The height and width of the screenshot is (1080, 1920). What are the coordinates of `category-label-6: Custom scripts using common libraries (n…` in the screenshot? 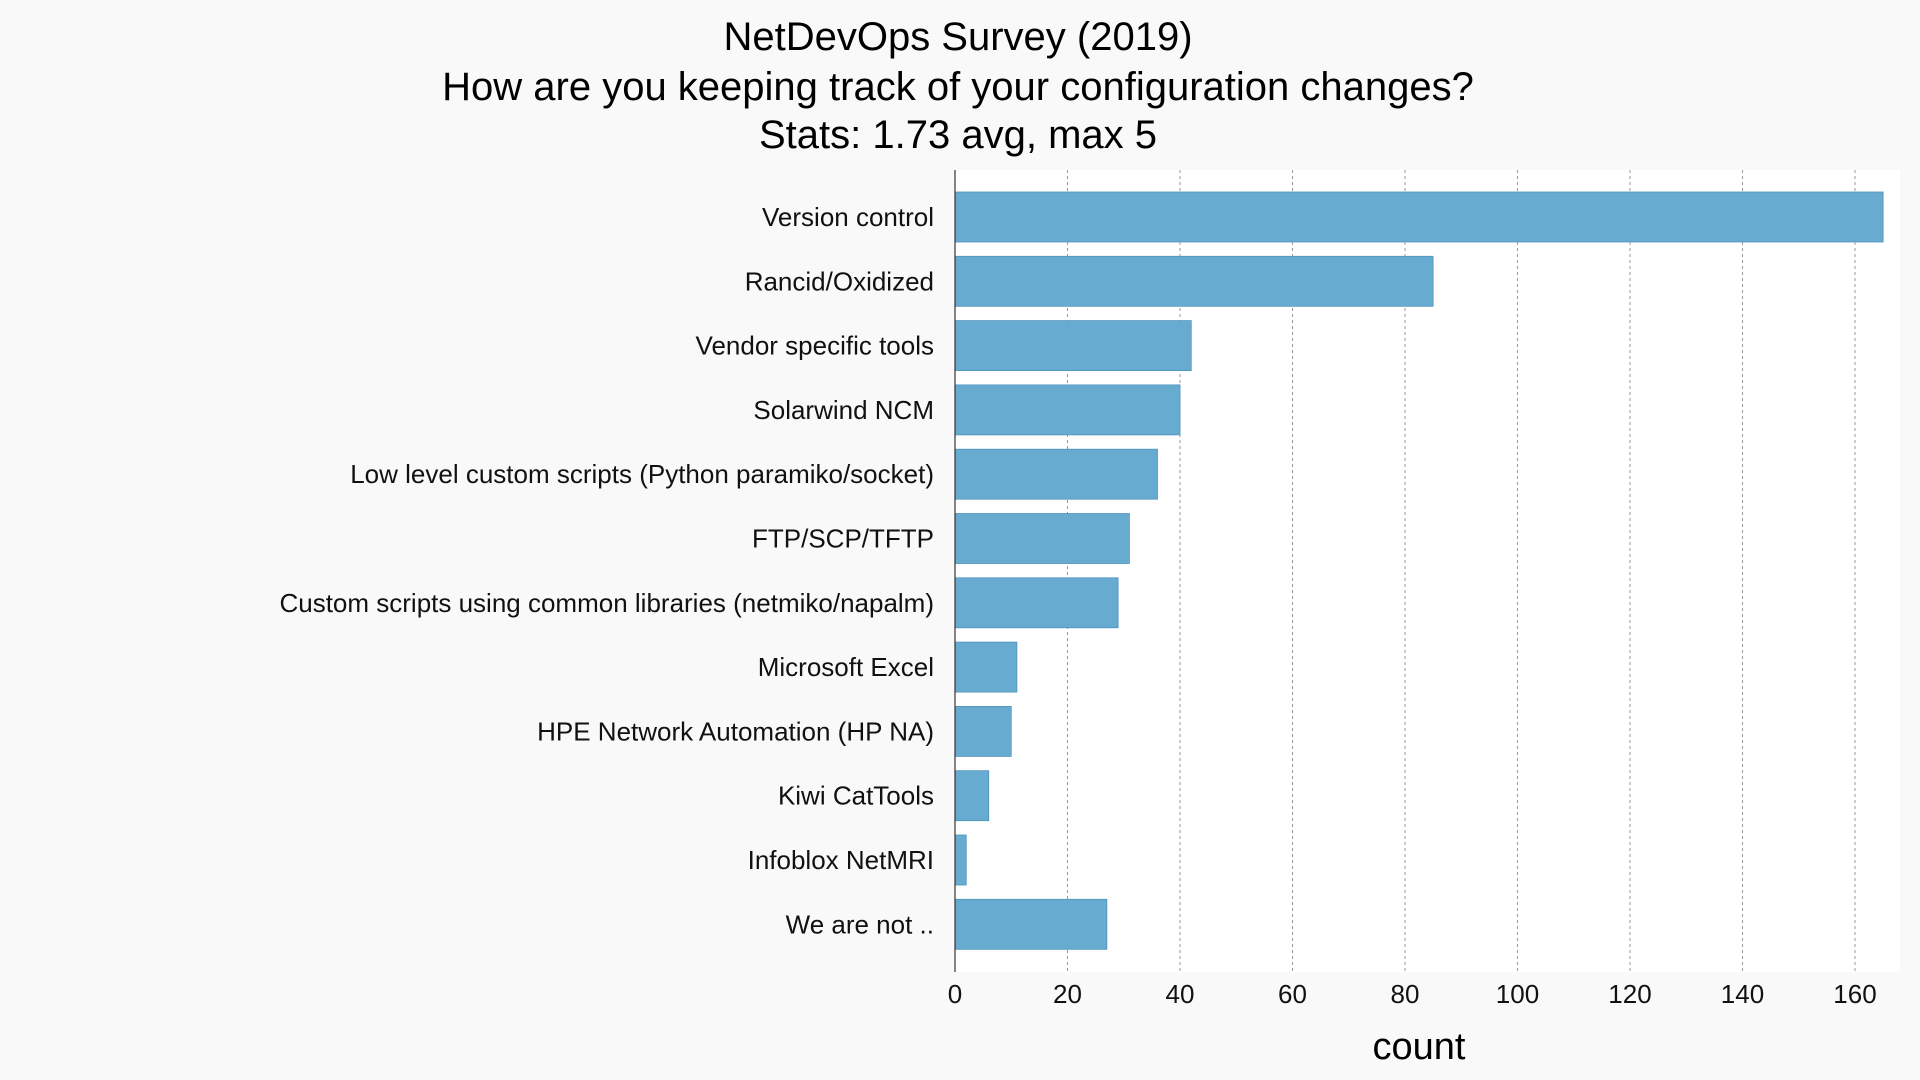 It's located at (606, 603).